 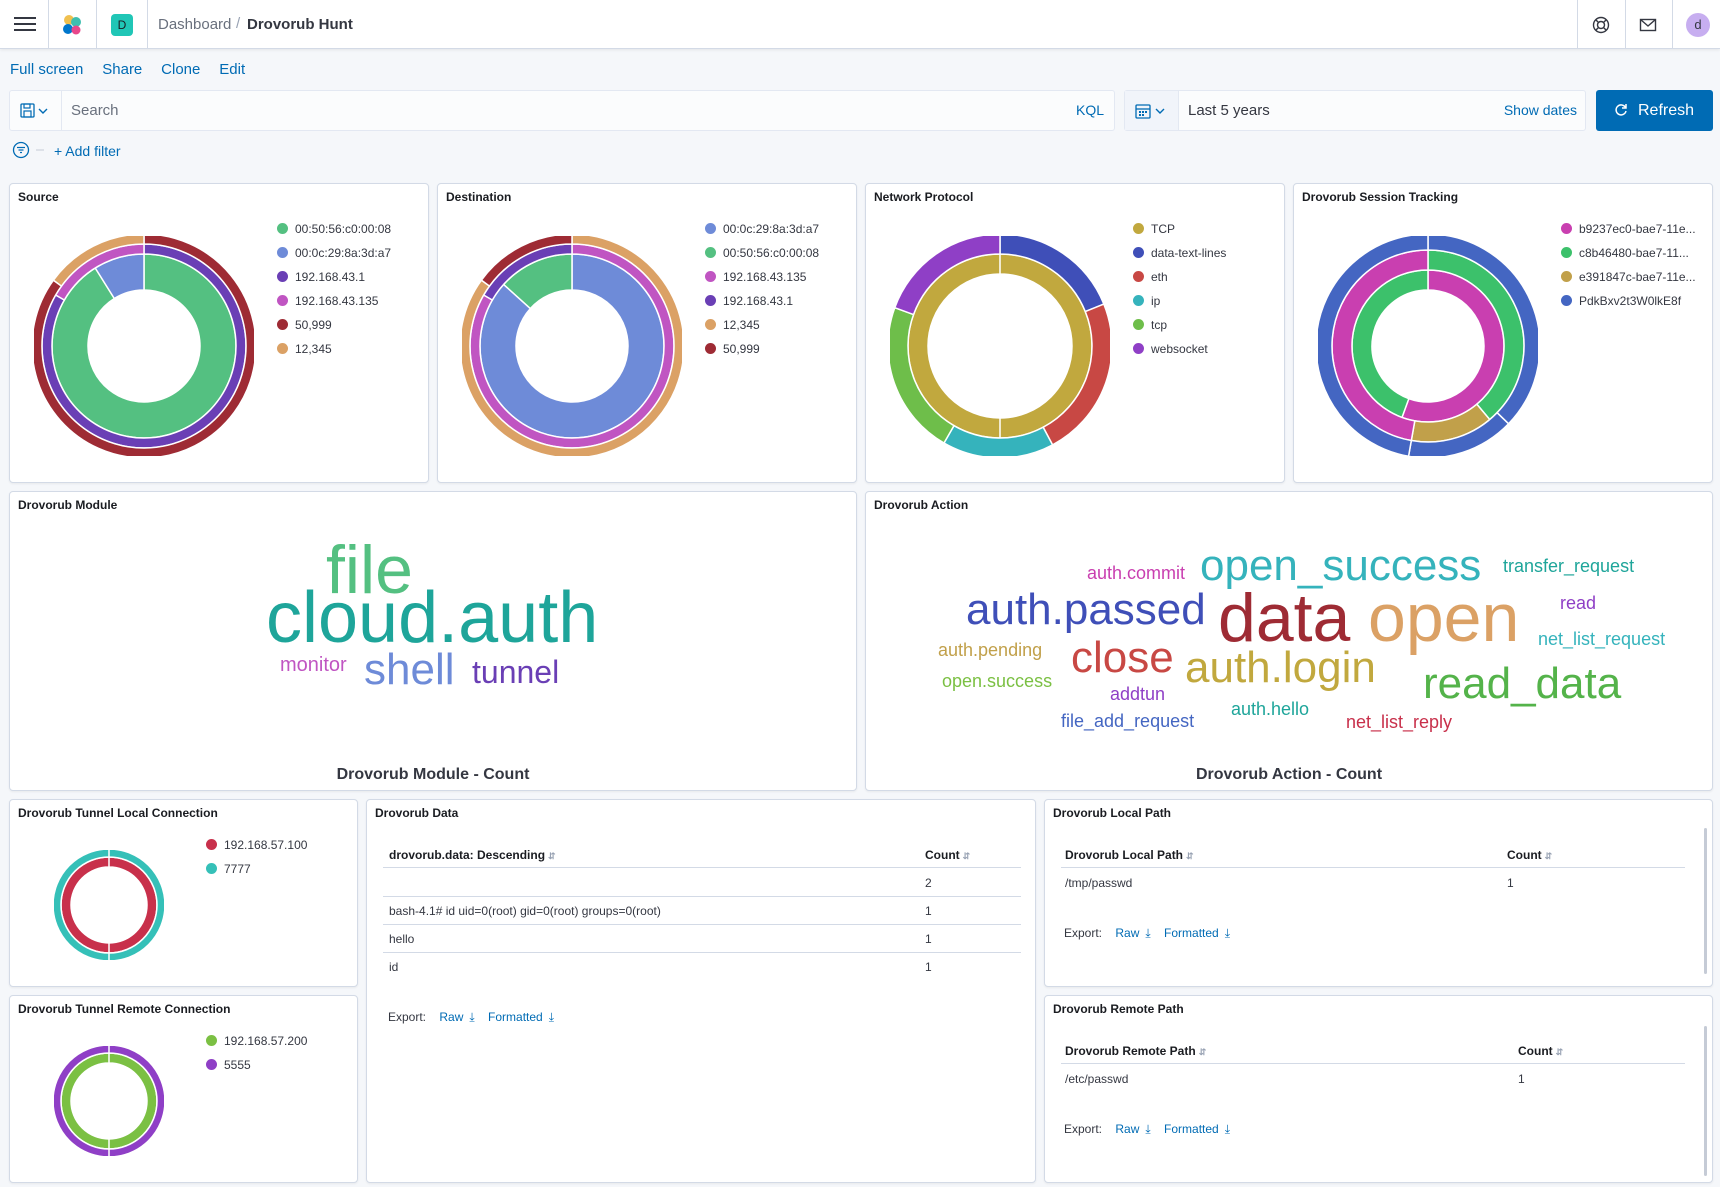 I want to click on legend-item: eth, so click(x=1179, y=277).